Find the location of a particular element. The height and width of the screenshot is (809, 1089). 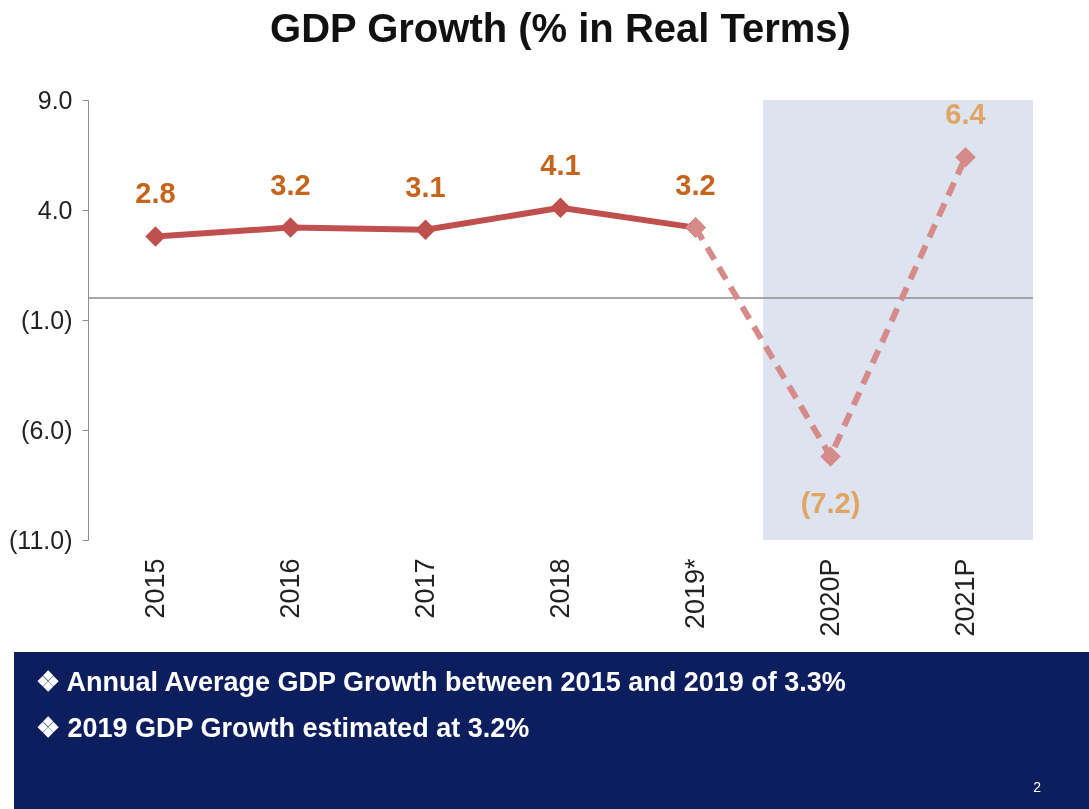

x-tick-label: 2019* is located at coordinates (695, 594).